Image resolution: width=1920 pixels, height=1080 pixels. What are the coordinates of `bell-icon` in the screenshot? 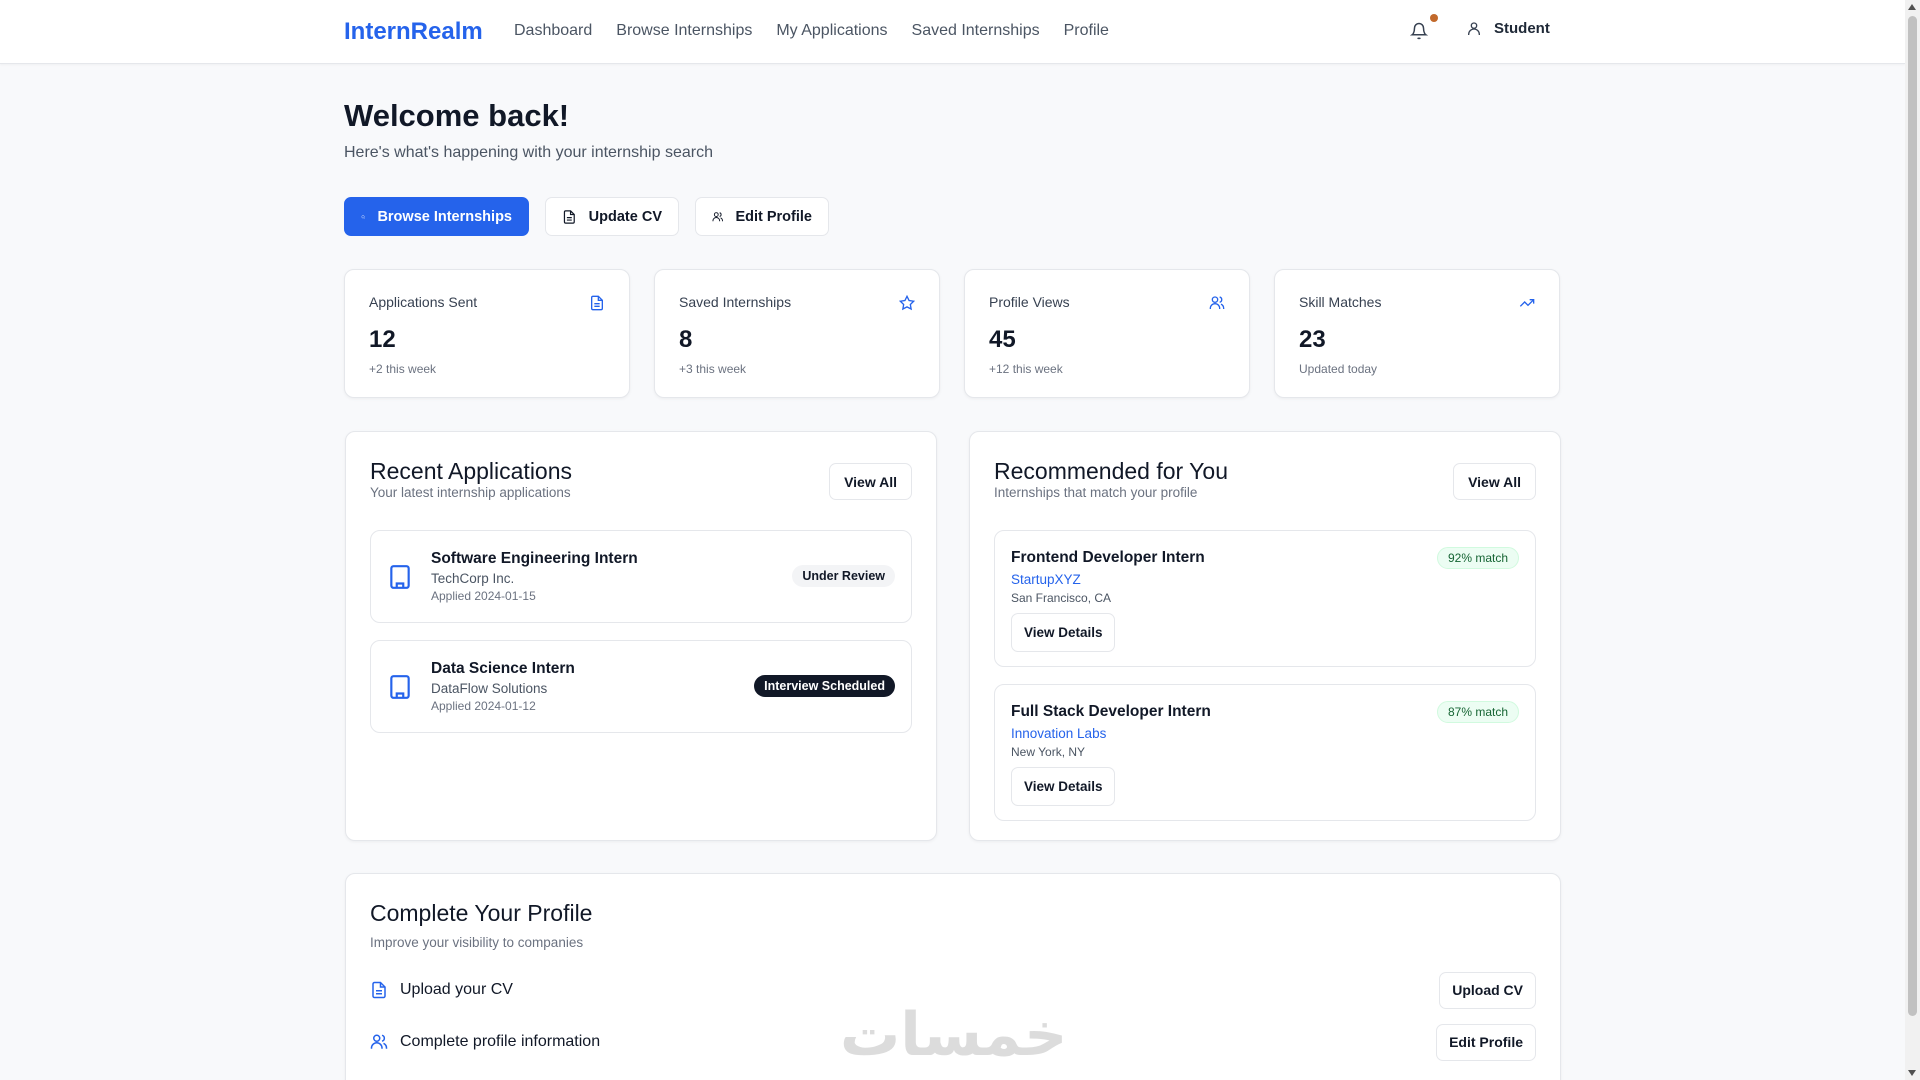 It's located at (1419, 31).